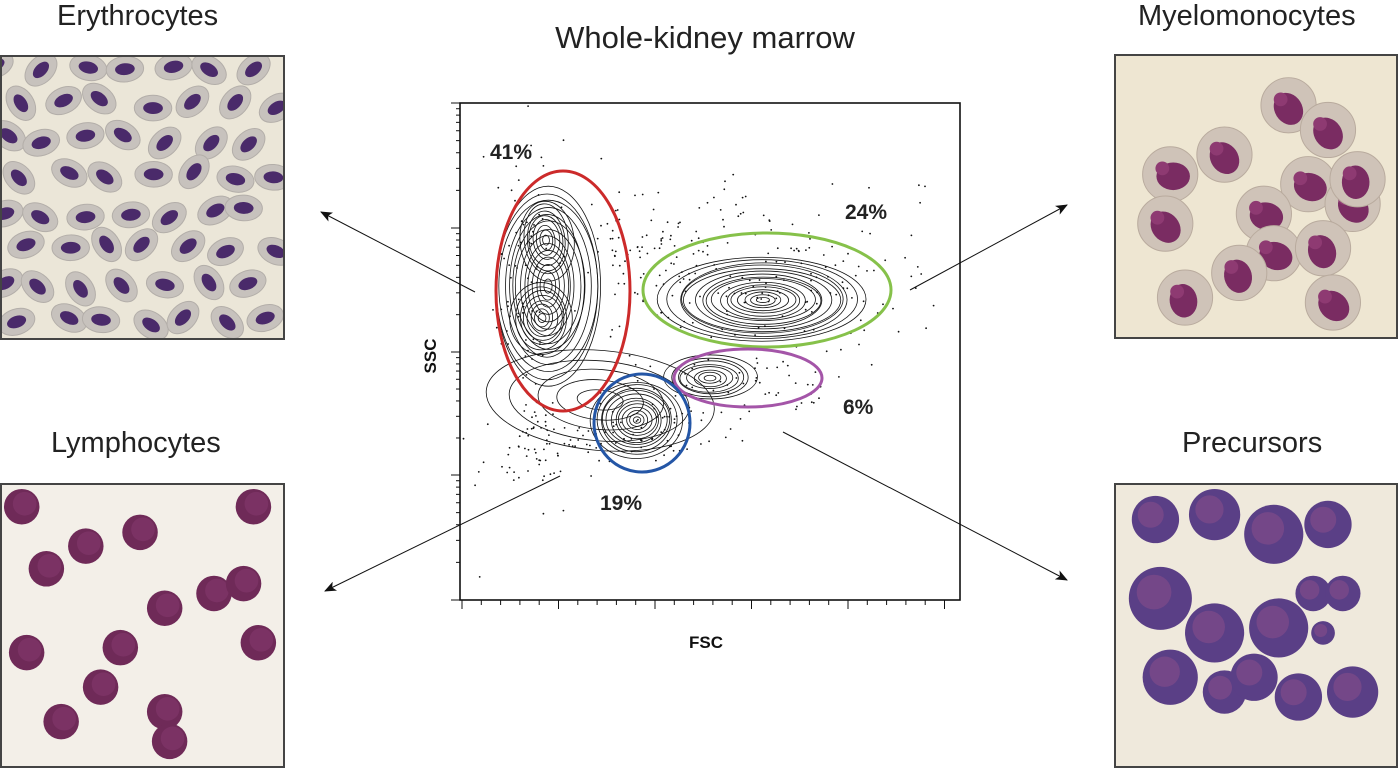 The height and width of the screenshot is (768, 1398). What do you see at coordinates (748, 378) in the screenshot?
I see `precursors-gate` at bounding box center [748, 378].